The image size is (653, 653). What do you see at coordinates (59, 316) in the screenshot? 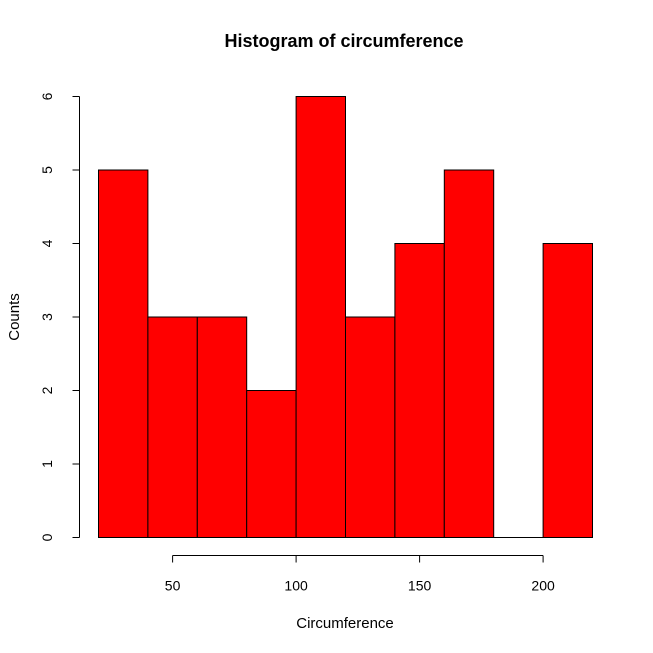
I see `y-axis: 0 1 2 3 4 5 6` at bounding box center [59, 316].